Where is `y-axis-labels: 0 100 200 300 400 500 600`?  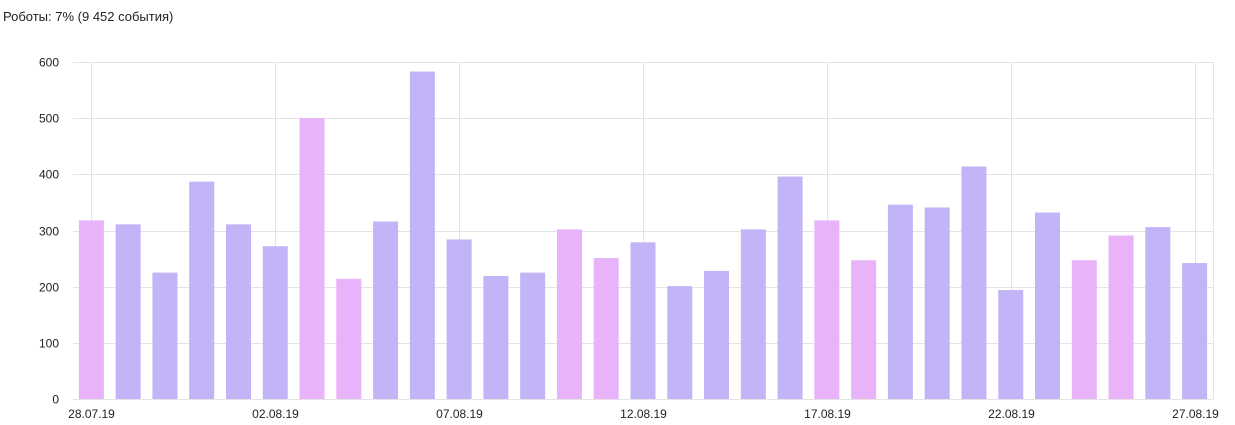
y-axis-labels: 0 100 200 300 400 500 600 is located at coordinates (49, 231).